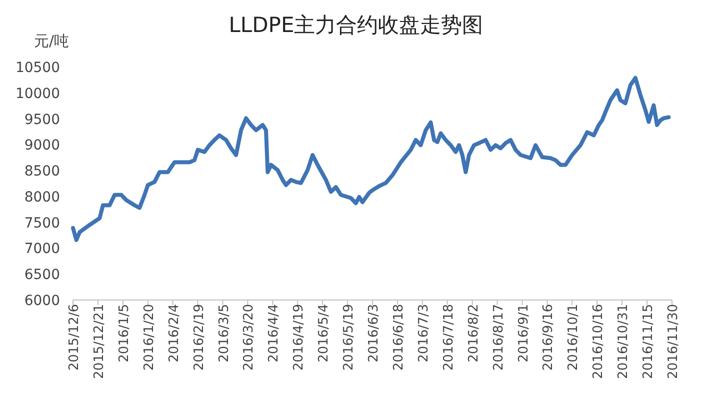  Describe the element at coordinates (42, 120) in the screenshot. I see `y-tick-label: 9500` at that location.